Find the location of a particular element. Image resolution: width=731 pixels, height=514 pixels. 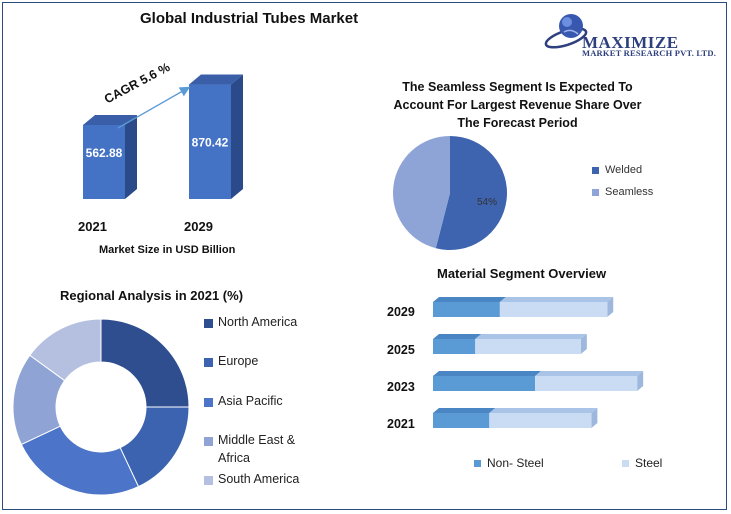

segment-title-line-1: The Seamless Segment Is Expected To is located at coordinates (517, 87).